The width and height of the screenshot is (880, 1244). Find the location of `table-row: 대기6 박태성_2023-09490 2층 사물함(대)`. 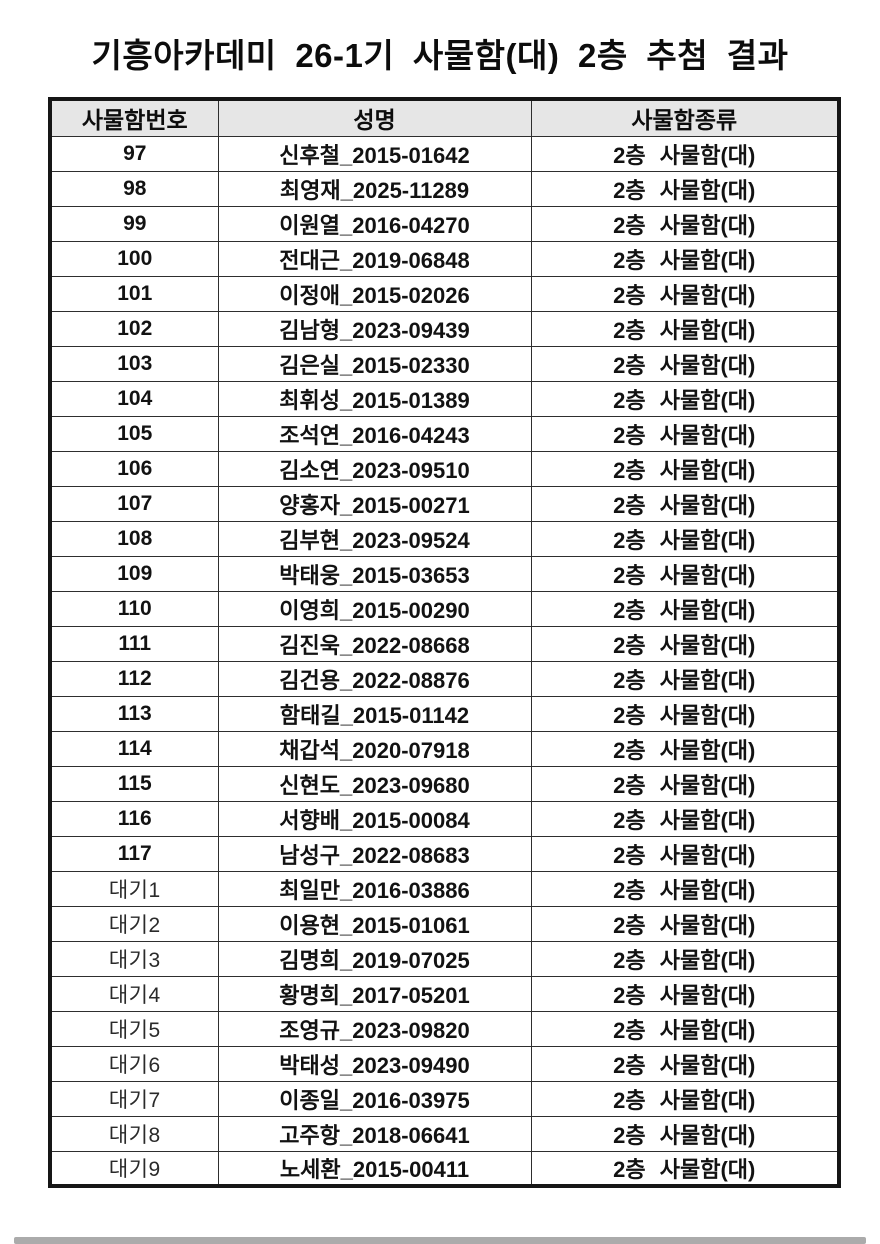

table-row: 대기6 박태성_2023-09490 2층 사물함(대) is located at coordinates (444, 1063).